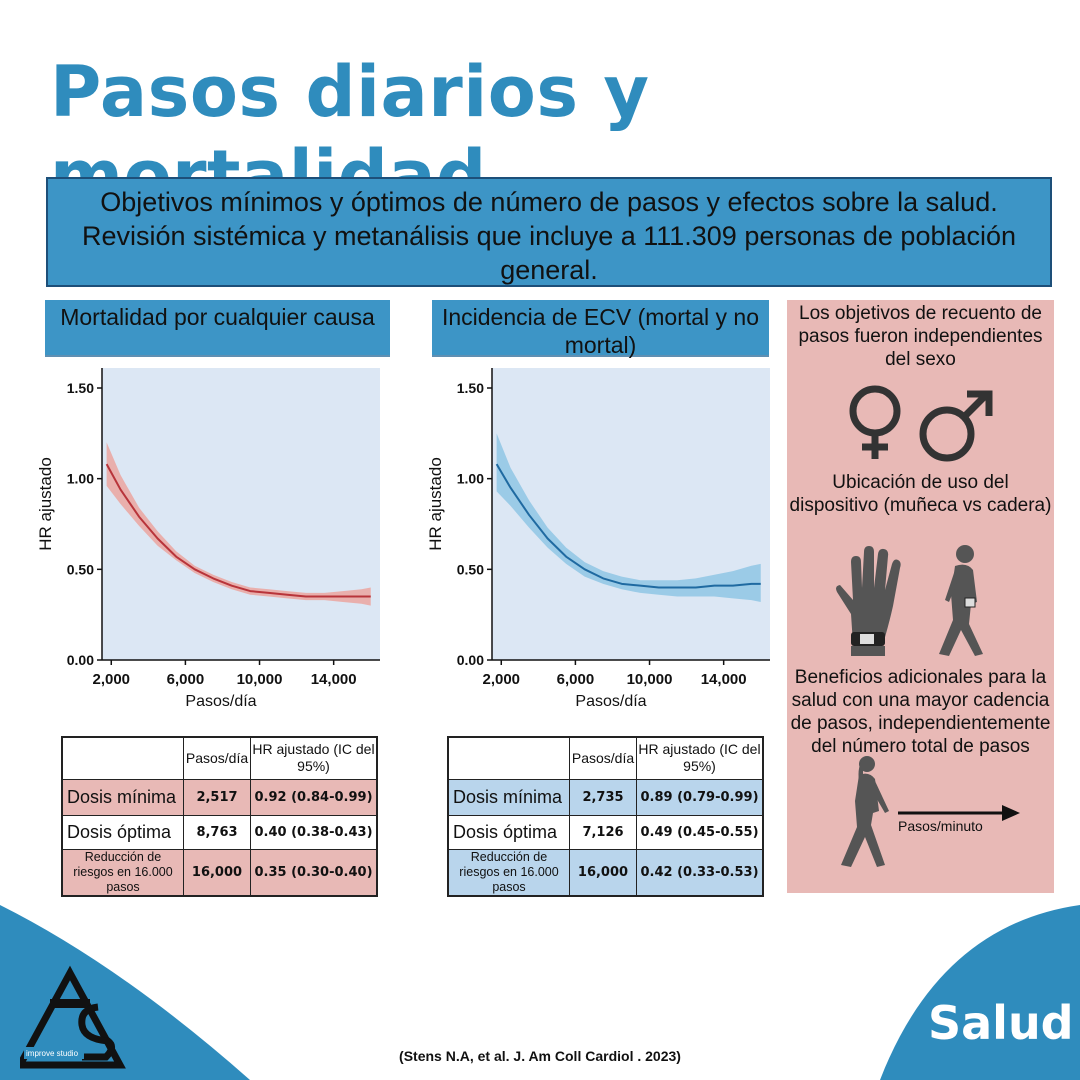 This screenshot has width=1080, height=1080. Describe the element at coordinates (217, 832) in the screenshot. I see `row-steps: 8,763` at that location.